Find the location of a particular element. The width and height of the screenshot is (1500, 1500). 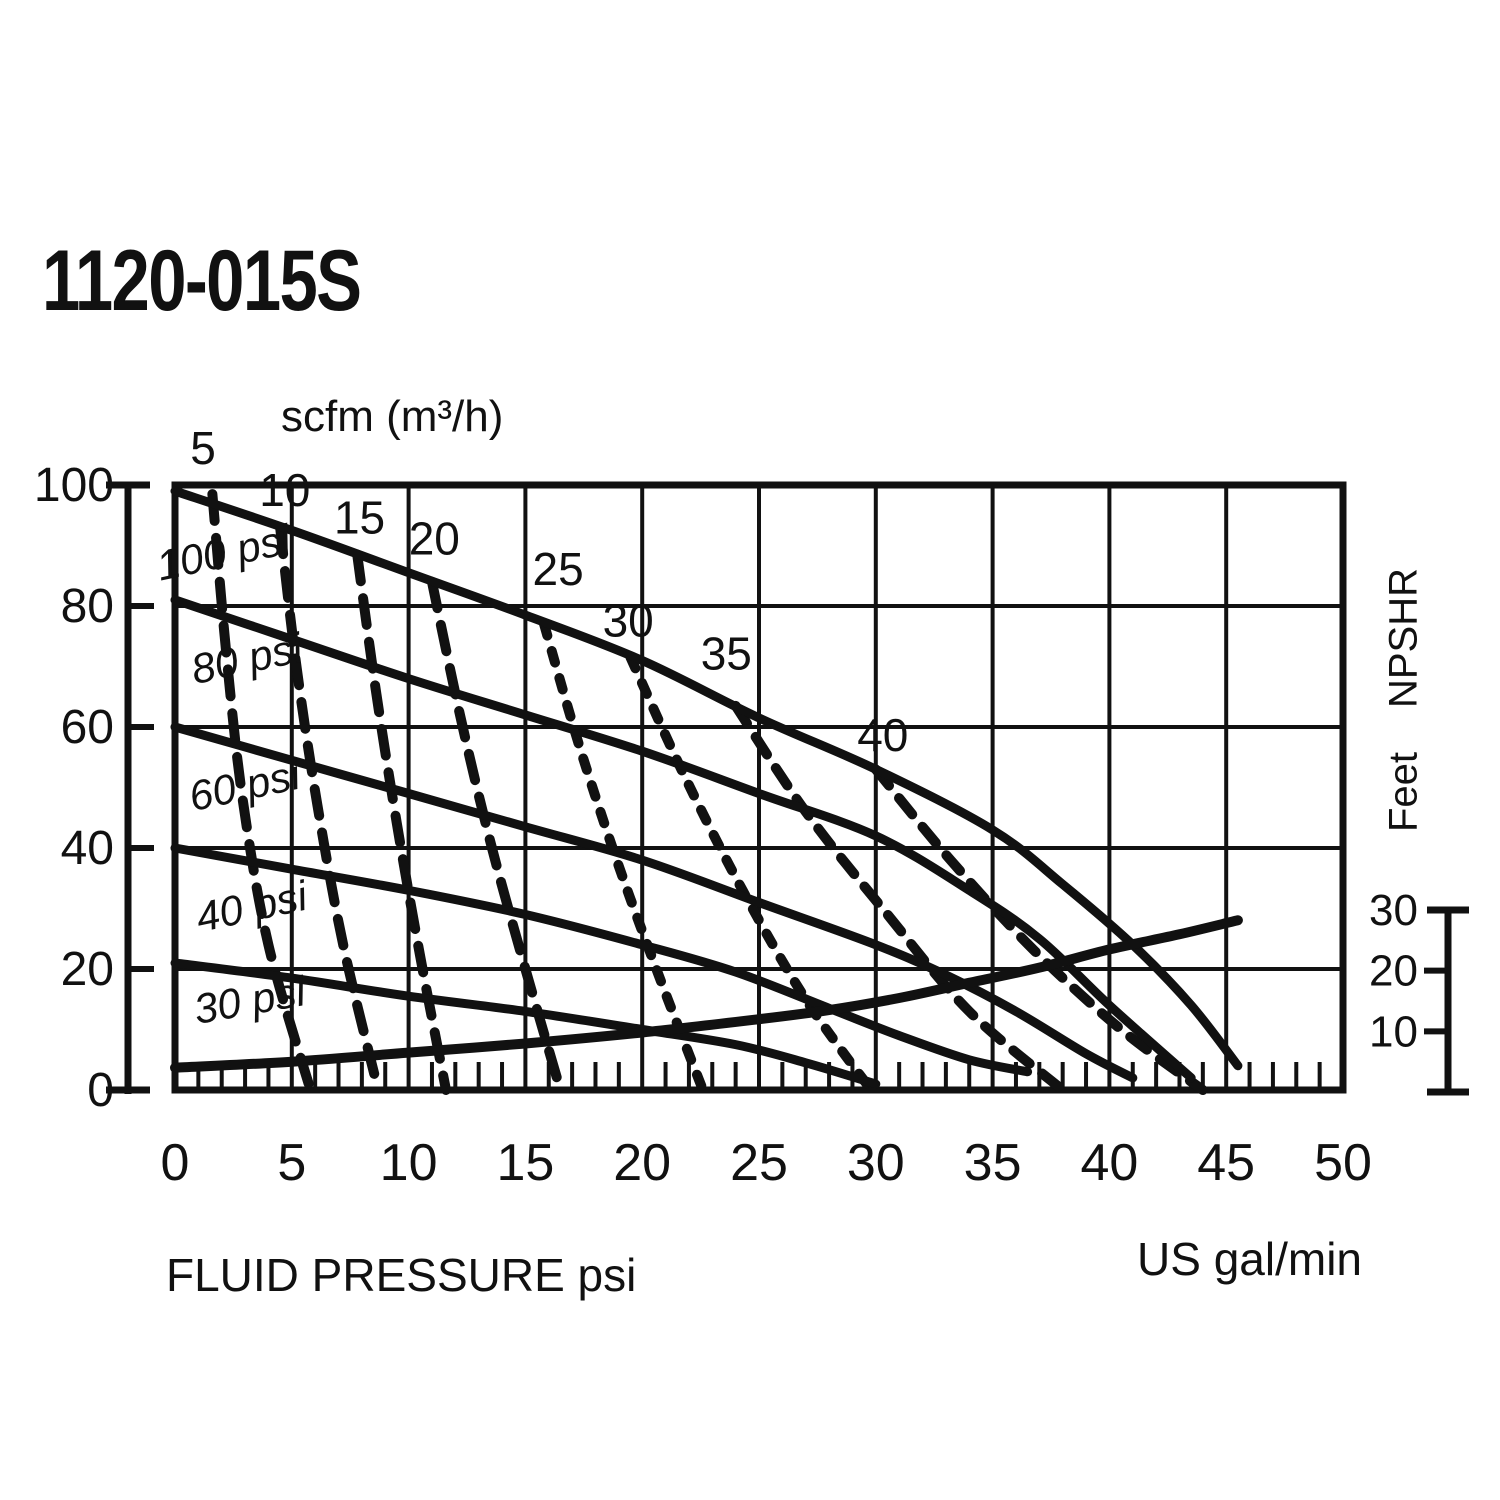

air-curve-35-scfm is located at coordinates (899, 897).